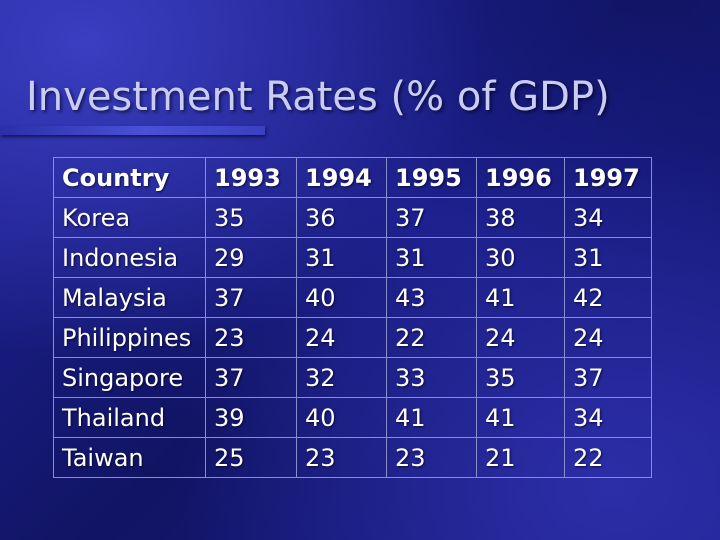  I want to click on value-cell: 30, so click(520, 257).